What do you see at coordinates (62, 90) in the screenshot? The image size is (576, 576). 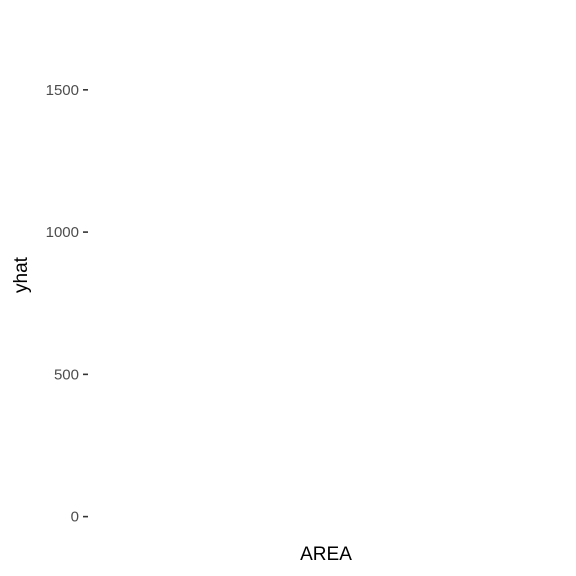 I see `y-tick-label: 1500` at bounding box center [62, 90].